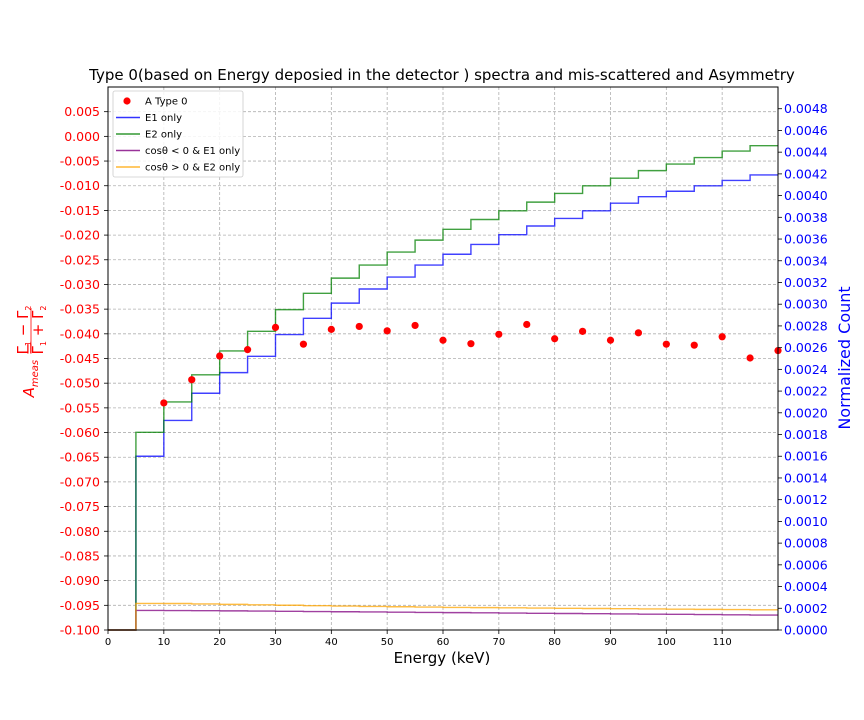 Image resolution: width=864 pixels, height=720 pixels. What do you see at coordinates (806, 152) in the screenshot?
I see `y-right-tick-label: 0.0044` at bounding box center [806, 152].